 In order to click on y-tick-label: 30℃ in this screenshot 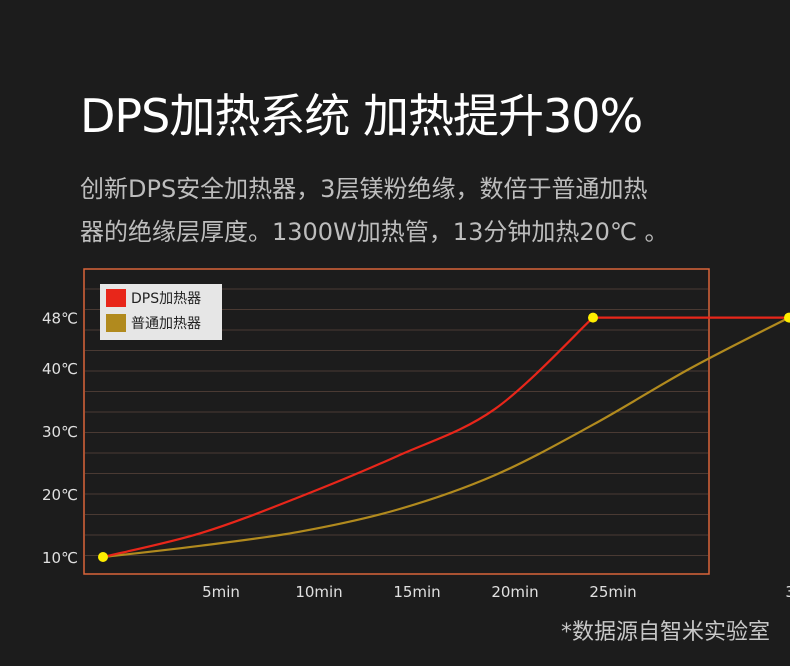, I will do `click(60, 432)`.